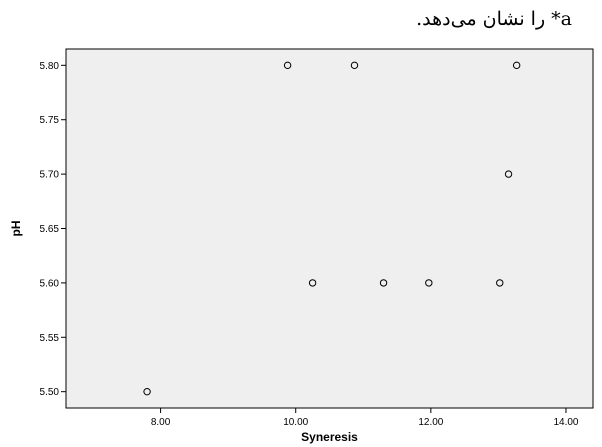 The width and height of the screenshot is (602, 447). I want to click on y-axis-title: pH, so click(16, 229).